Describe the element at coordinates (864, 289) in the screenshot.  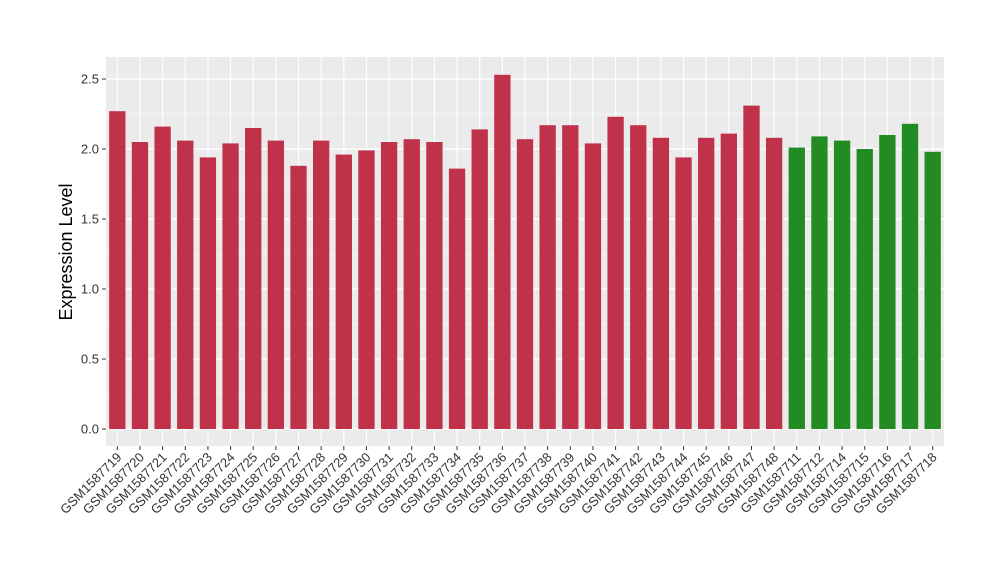
I see `bar-GSM1587715` at that location.